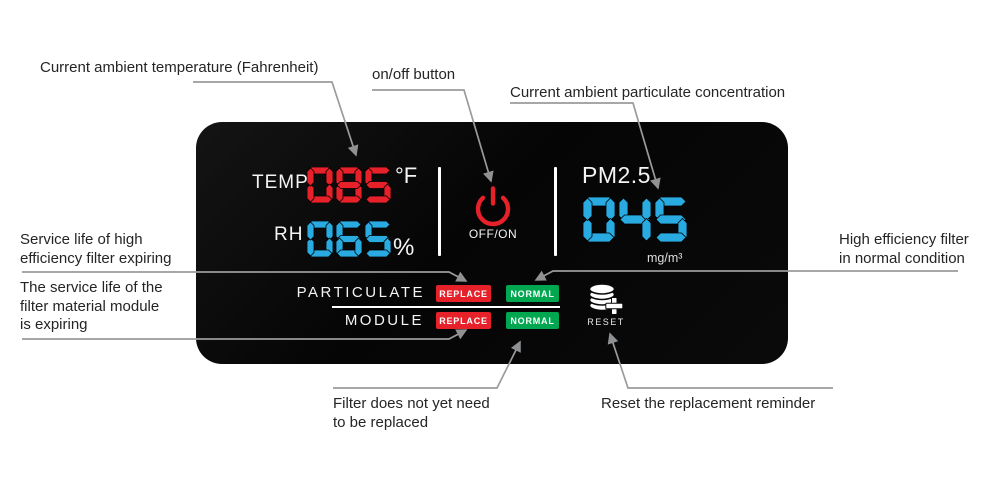 This screenshot has width=1007, height=478. I want to click on note-line: to be replaced, so click(381, 422).